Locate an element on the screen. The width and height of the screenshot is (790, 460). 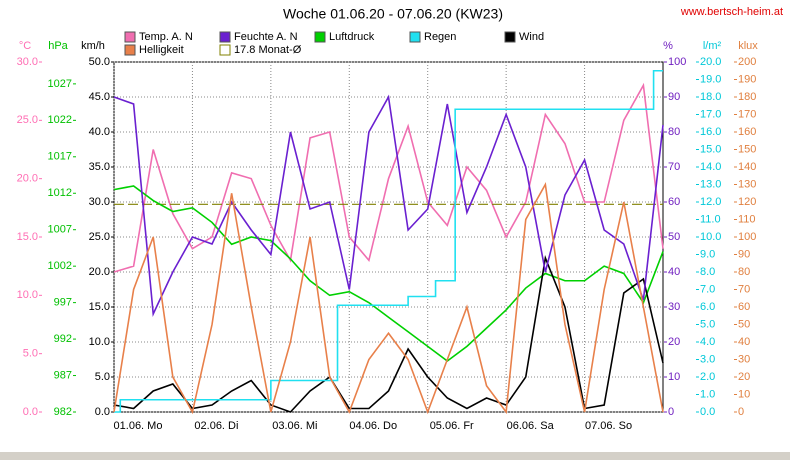
axis-unit: l/m² is located at coordinates (712, 46).